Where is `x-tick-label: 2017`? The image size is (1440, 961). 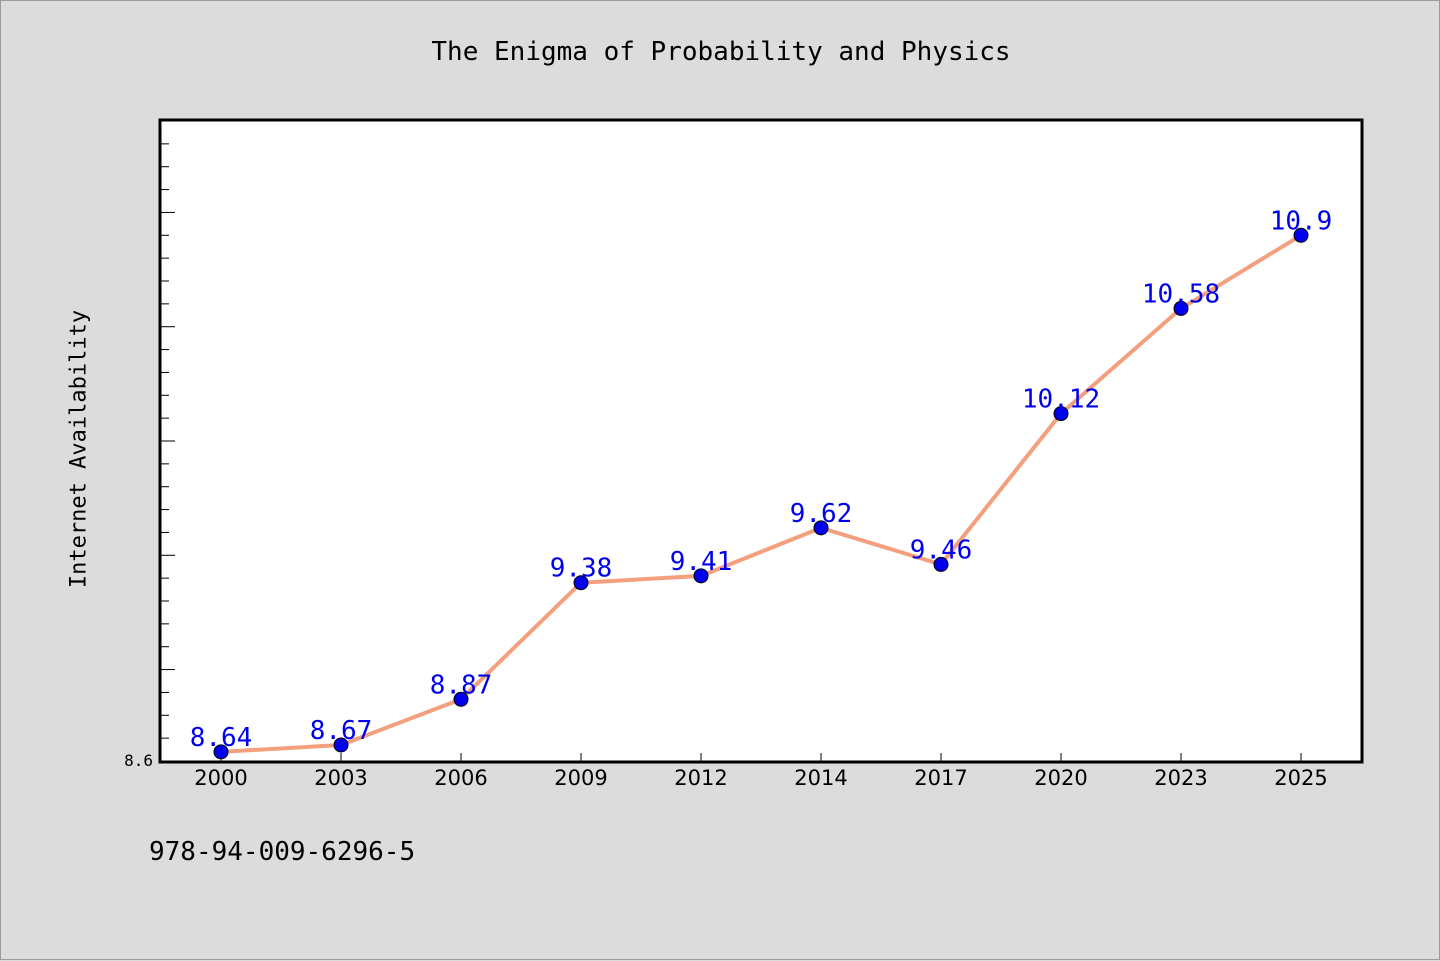
x-tick-label: 2017 is located at coordinates (940, 778).